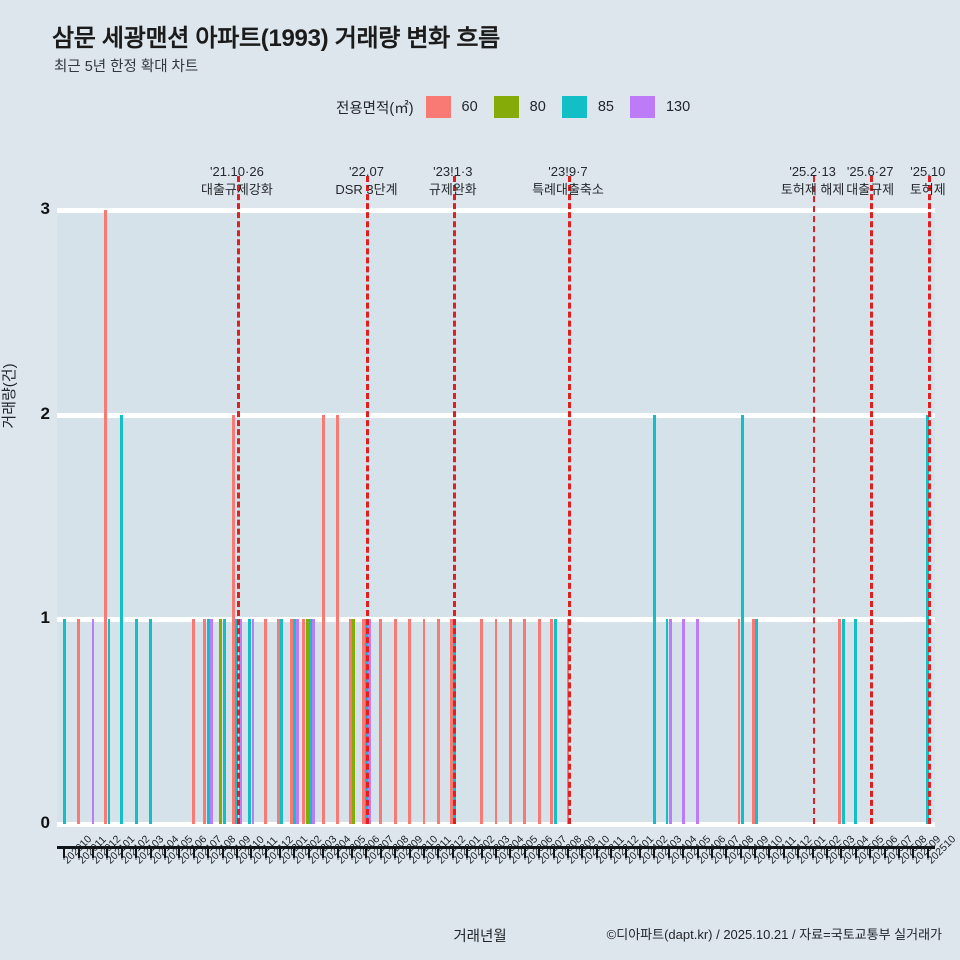 This screenshot has width=960, height=960. I want to click on x-axis-ticks, so click(496, 853).